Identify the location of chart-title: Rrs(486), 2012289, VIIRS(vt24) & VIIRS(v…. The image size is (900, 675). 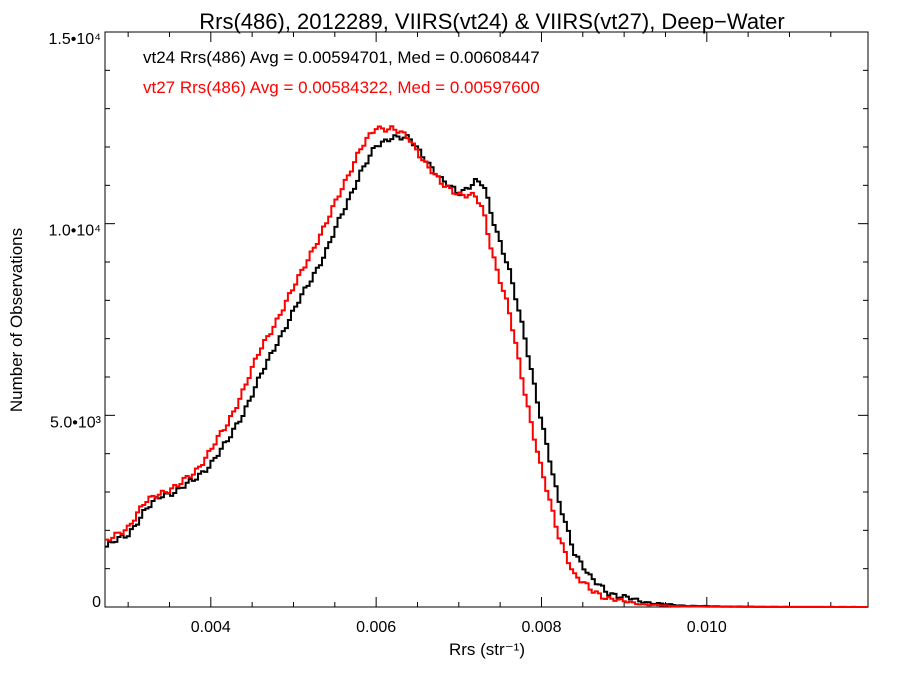
(491, 21).